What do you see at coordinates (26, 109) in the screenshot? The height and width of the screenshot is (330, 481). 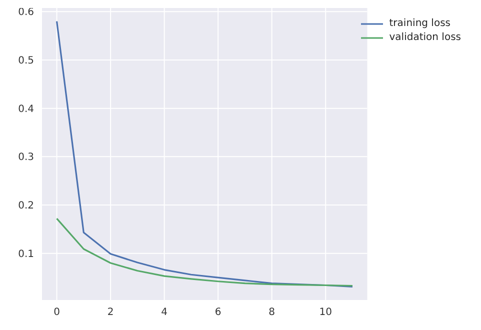 I see `y-tick-label: 0.4` at bounding box center [26, 109].